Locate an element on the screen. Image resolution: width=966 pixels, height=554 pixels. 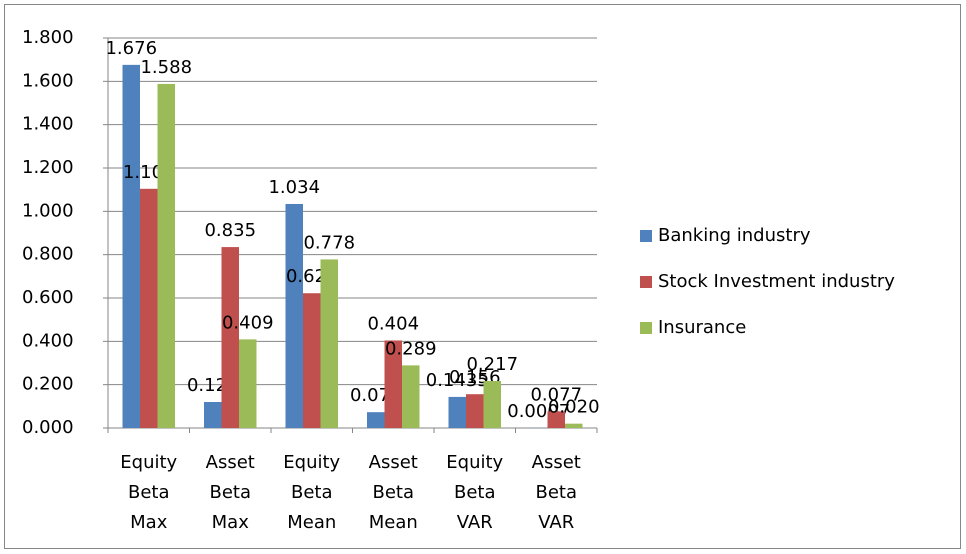
data-label: 1.676 is located at coordinates (131, 48).